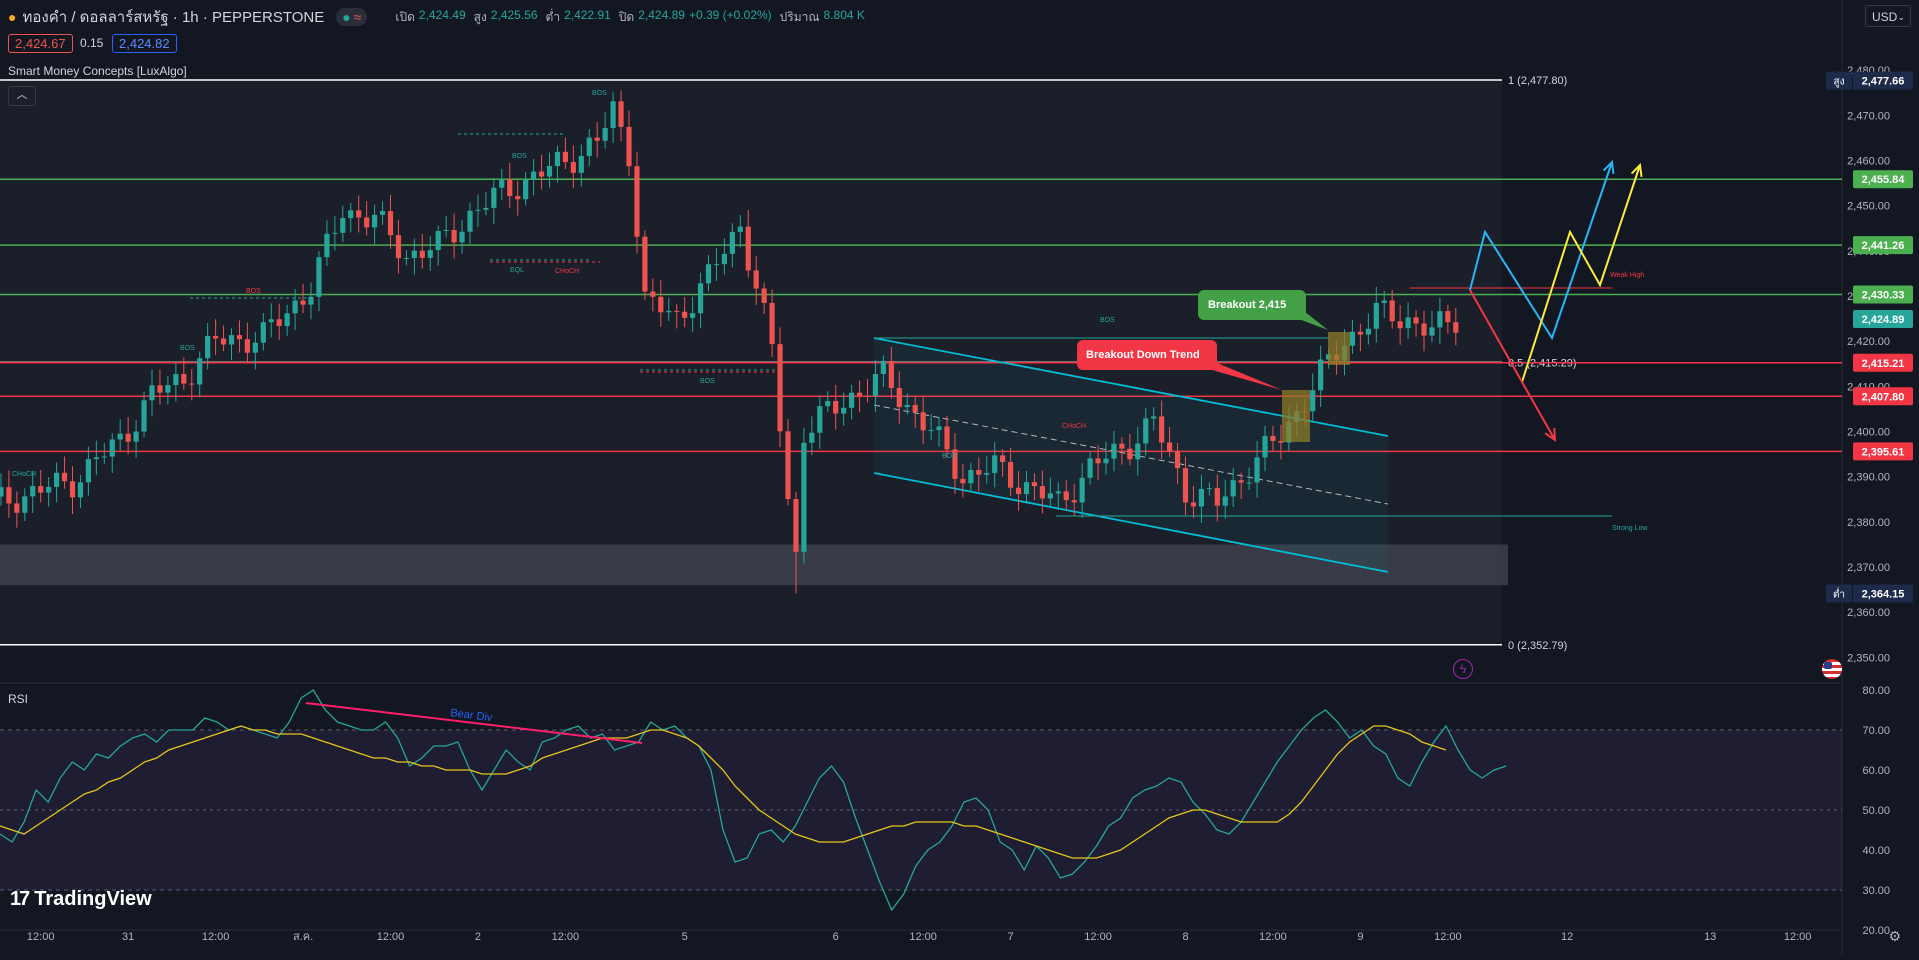 Image resolution: width=1919 pixels, height=960 pixels. Describe the element at coordinates (1832, 669) in the screenshot. I see `us-flag-event-icon` at that location.